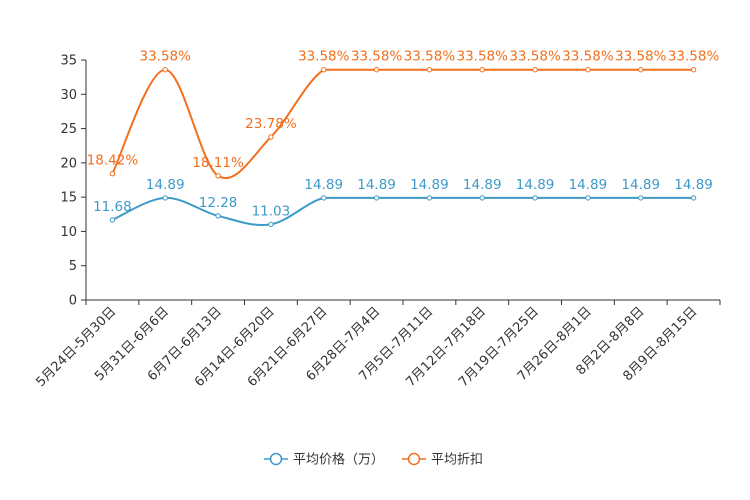 The image size is (750, 500). I want to click on series-avg-price, so click(403, 211).